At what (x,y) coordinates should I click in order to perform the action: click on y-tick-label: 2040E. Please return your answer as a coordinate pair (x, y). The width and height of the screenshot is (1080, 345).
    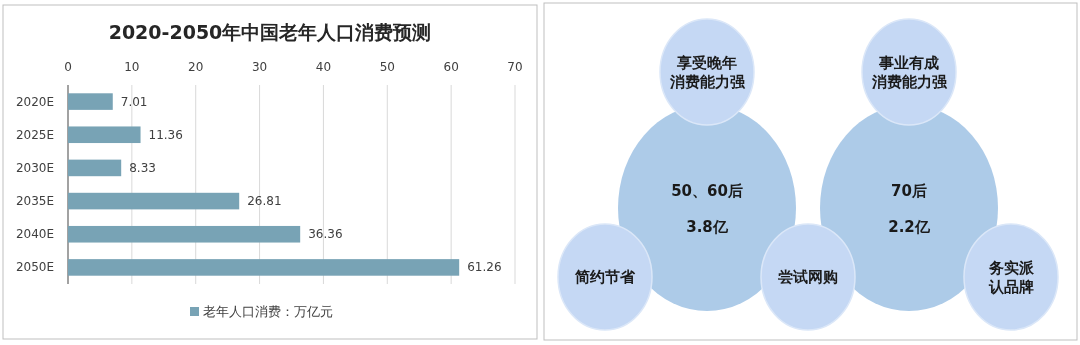
    Looking at the image, I should click on (34, 234).